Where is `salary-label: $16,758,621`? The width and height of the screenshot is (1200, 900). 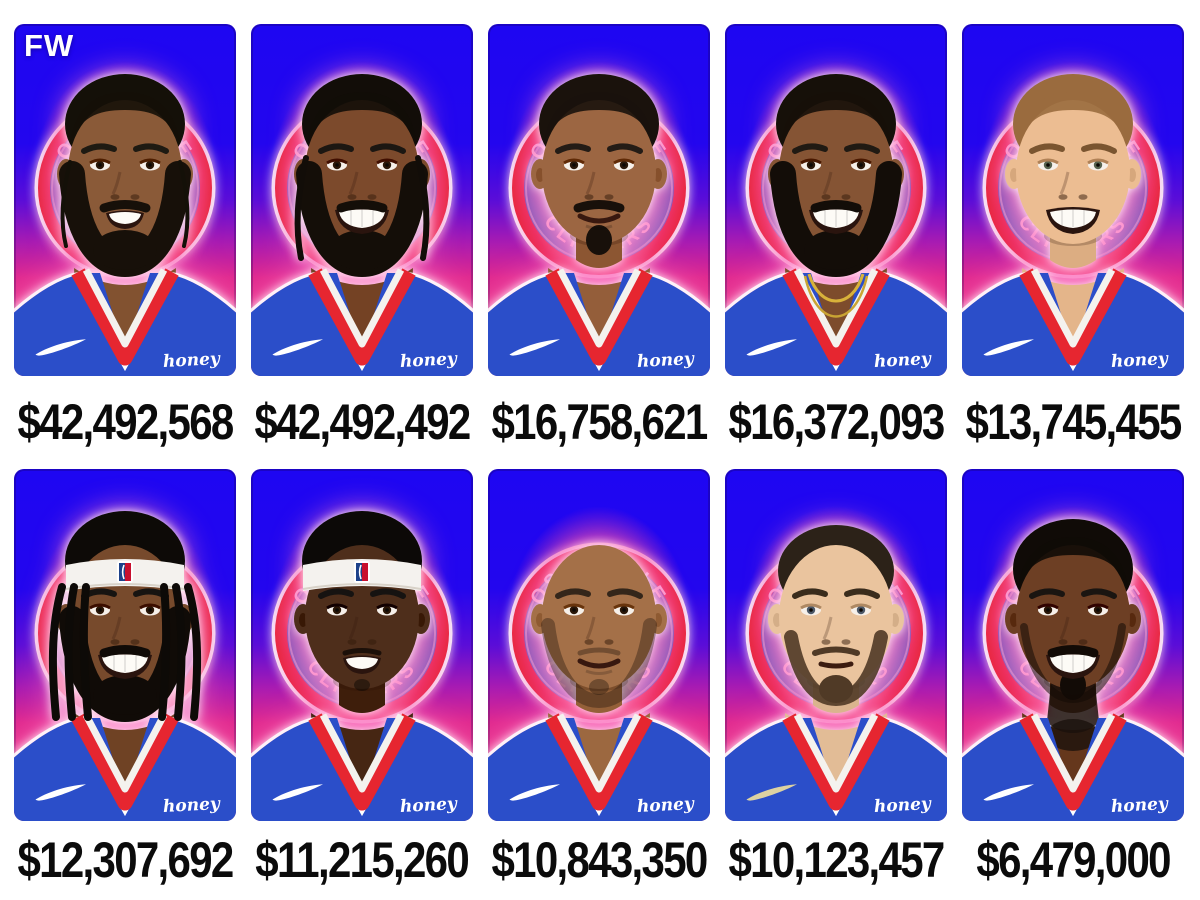
salary-label: $16,758,621 is located at coordinates (599, 422).